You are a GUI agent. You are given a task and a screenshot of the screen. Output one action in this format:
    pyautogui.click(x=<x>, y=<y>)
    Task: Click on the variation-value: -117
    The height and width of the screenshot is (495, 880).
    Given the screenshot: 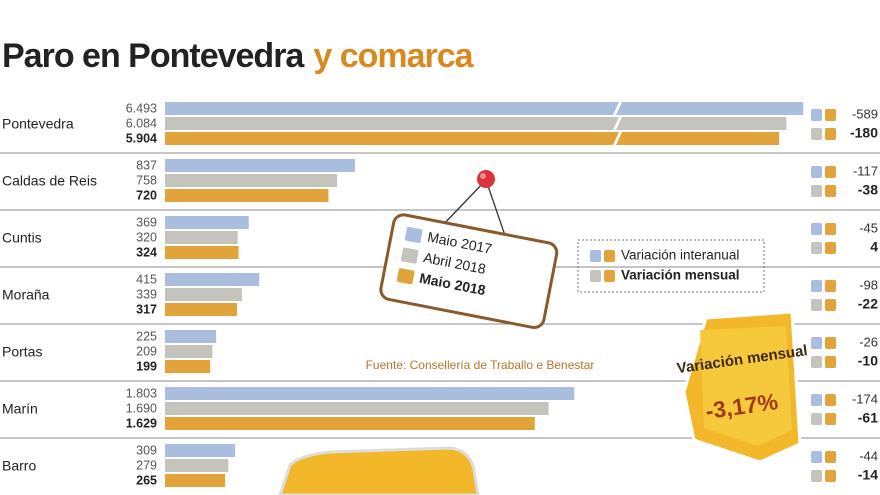 What is the action you would take?
    pyautogui.click(x=865, y=170)
    